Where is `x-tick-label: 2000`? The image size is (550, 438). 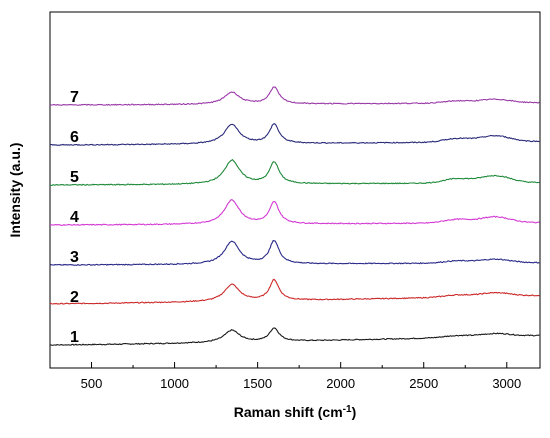 x-tick-label: 2000 is located at coordinates (340, 383).